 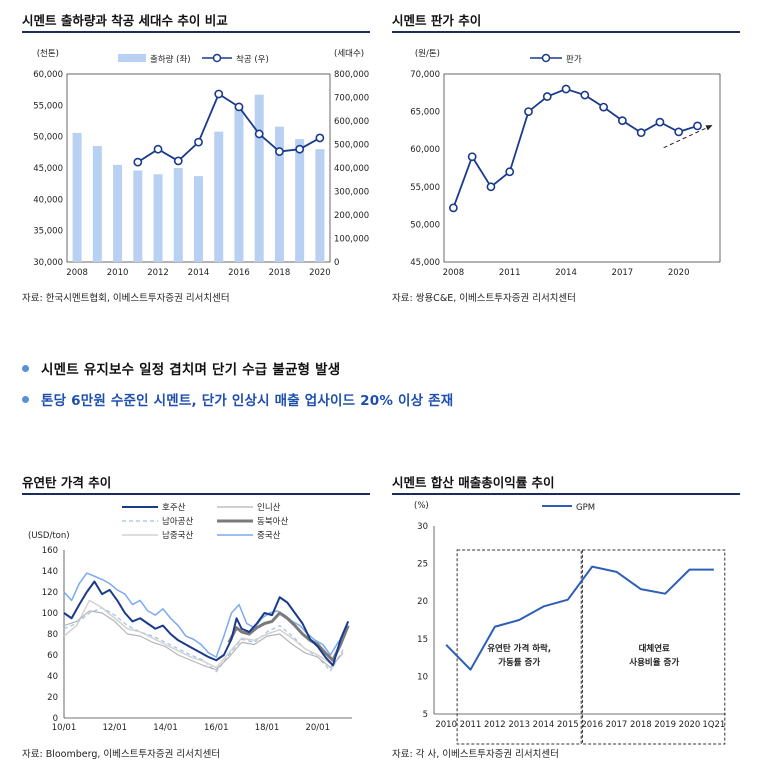 What do you see at coordinates (126, 298) in the screenshot?
I see `source-note: 자료: 한국시멘트협회, 이베스트투자증권 리서치센터` at bounding box center [126, 298].